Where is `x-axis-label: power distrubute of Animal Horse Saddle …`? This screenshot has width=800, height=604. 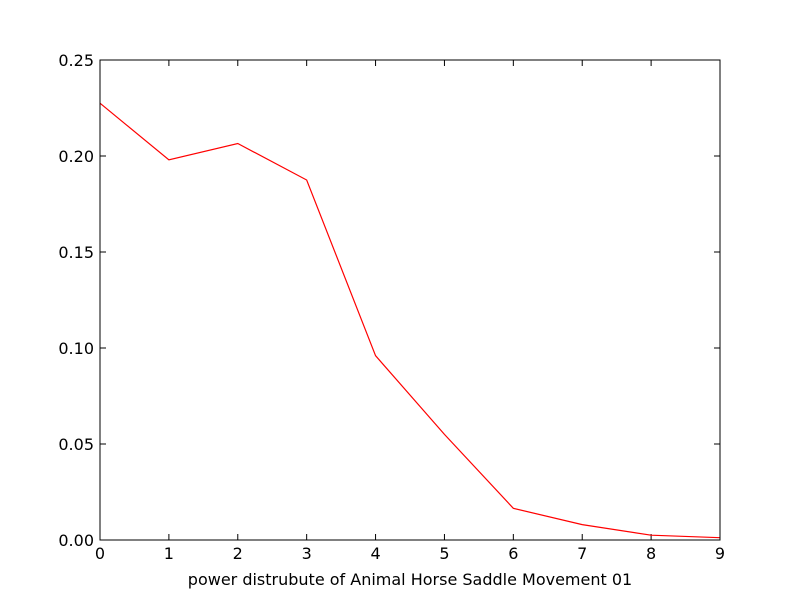 x-axis-label: power distrubute of Animal Horse Saddle … is located at coordinates (410, 579).